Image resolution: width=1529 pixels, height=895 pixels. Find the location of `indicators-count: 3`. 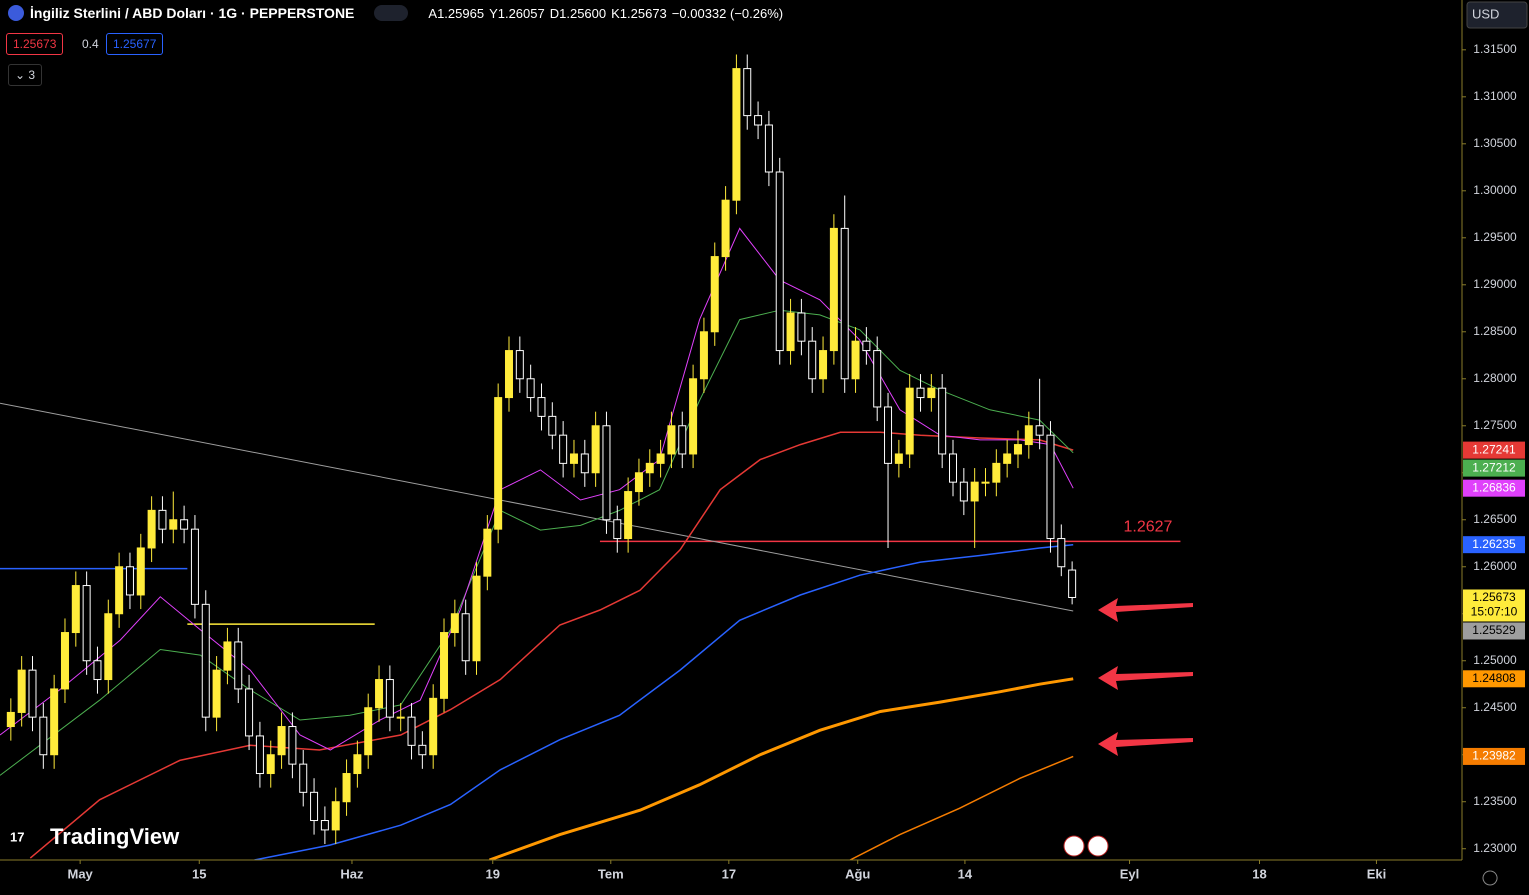

indicators-count: 3 is located at coordinates (32, 75).